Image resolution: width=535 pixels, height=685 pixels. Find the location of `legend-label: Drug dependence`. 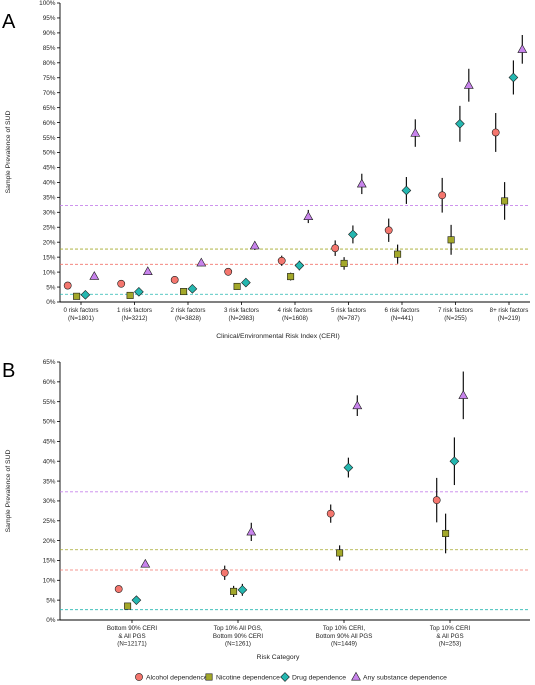

legend-label: Drug dependence is located at coordinates (319, 678).